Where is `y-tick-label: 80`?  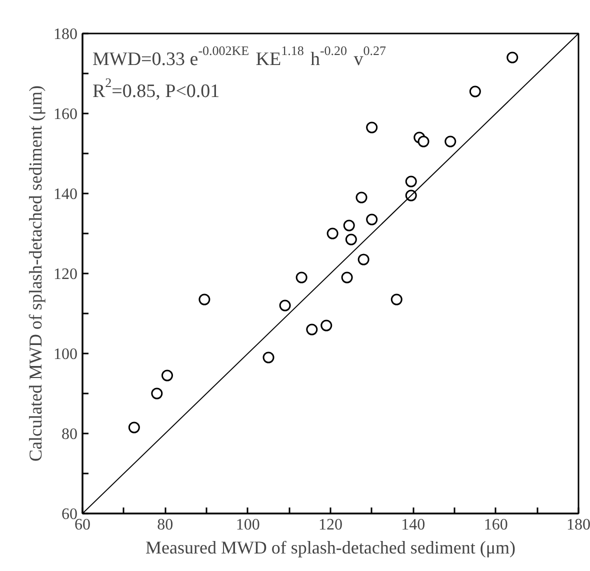 y-tick-label: 80 is located at coordinates (70, 434).